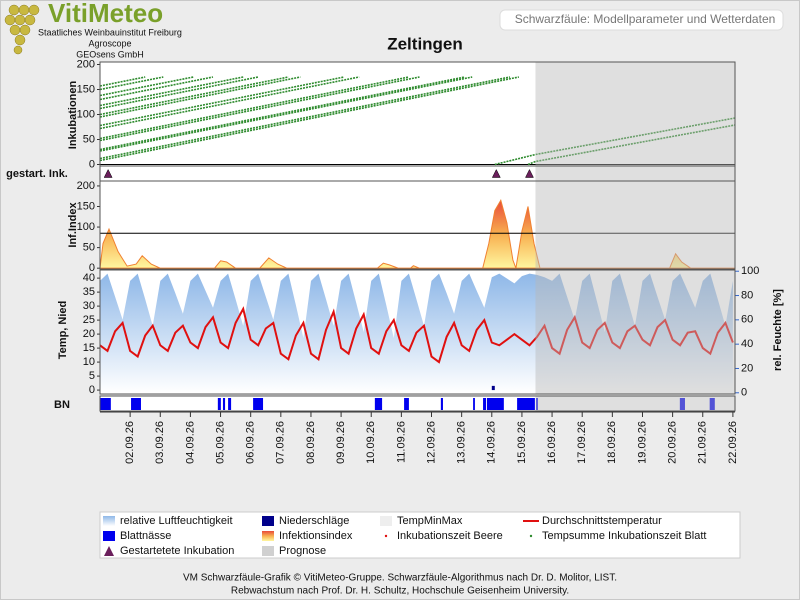 The image size is (800, 600). Describe the element at coordinates (89, 278) in the screenshot. I see `y-tick-label: 40` at that location.